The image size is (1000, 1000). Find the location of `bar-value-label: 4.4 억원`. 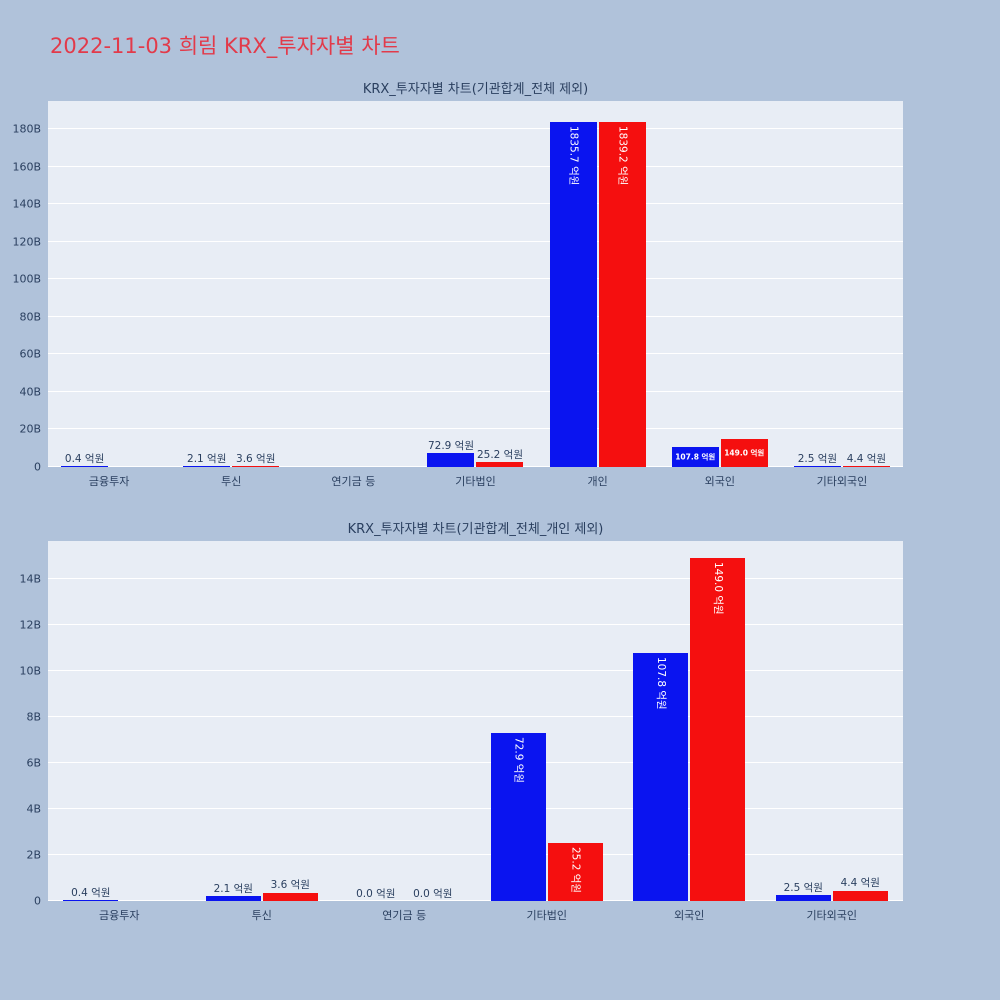

bar-value-label: 4.4 억원 is located at coordinates (866, 458).